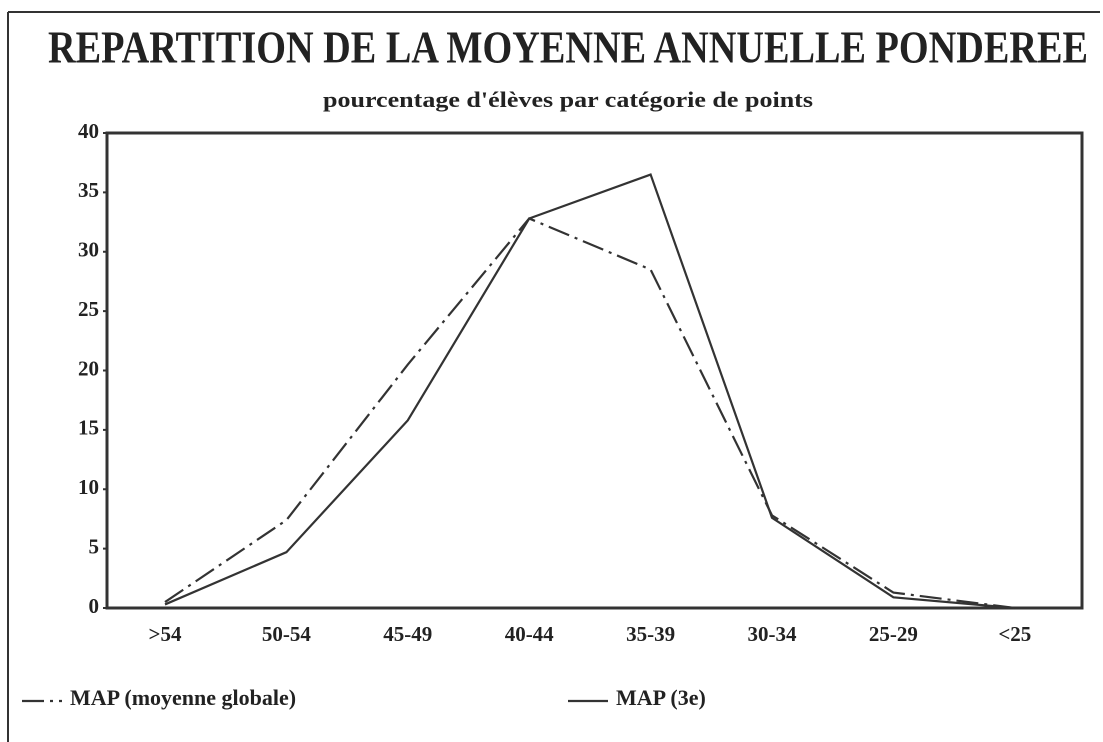  I want to click on y-tick-label: 5, so click(94, 546).